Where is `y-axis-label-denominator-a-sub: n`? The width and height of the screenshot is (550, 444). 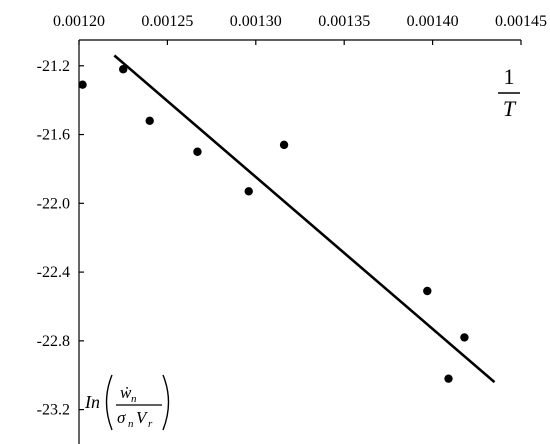
y-axis-label-denominator-a-sub: n is located at coordinates (131, 424).